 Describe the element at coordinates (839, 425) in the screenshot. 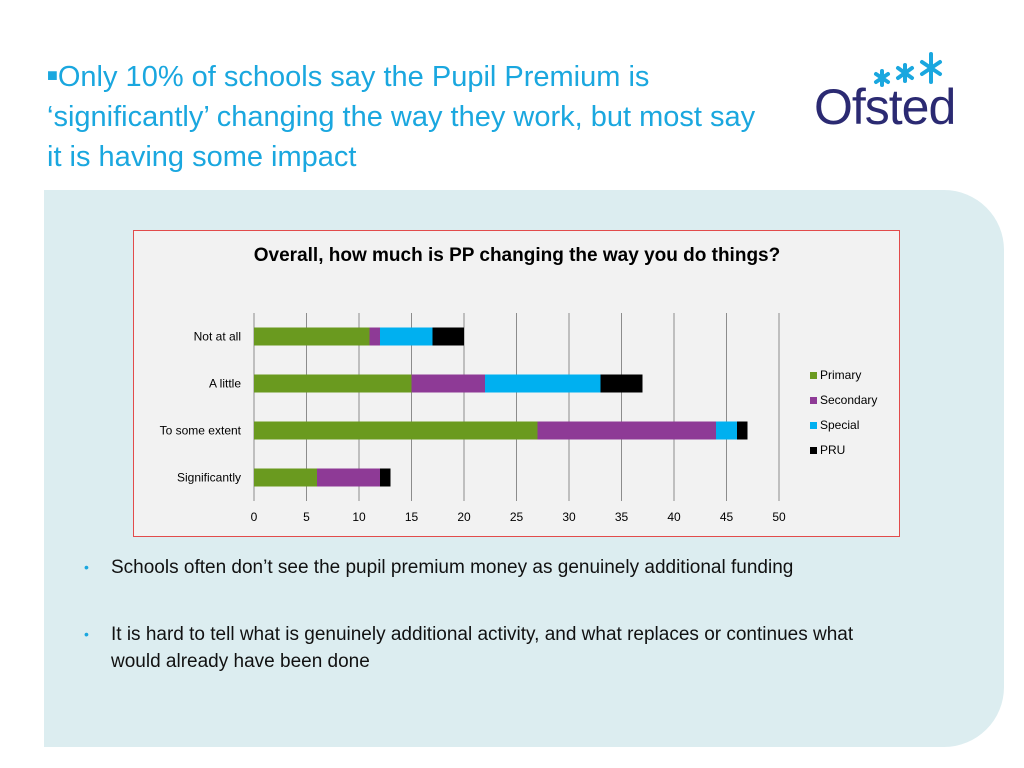

I see `legend-label: Special` at that location.